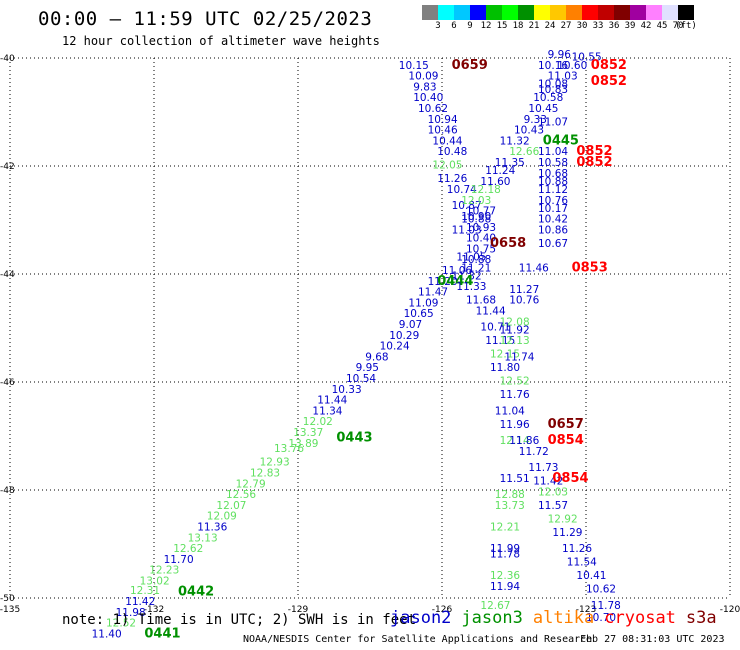  I want to click on wave-height-label: 11.98, so click(131, 613).